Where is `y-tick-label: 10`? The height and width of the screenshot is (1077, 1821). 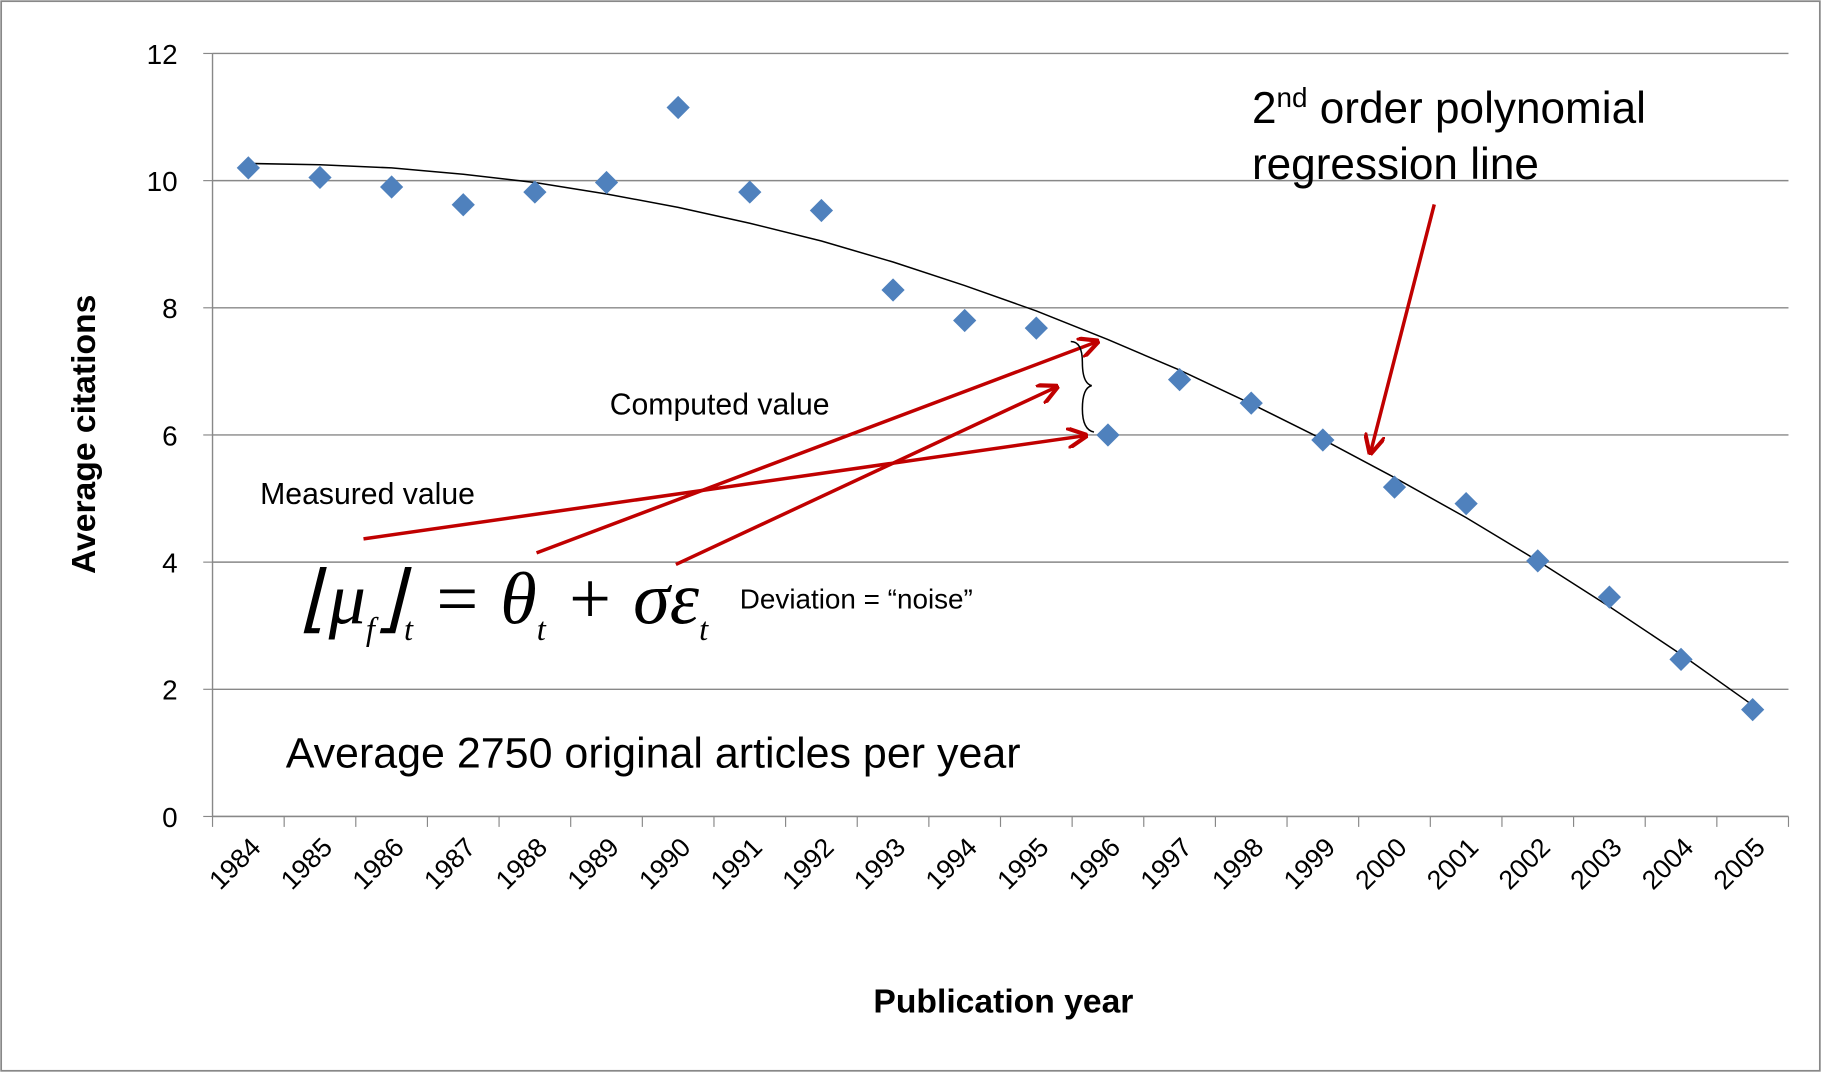
y-tick-label: 10 is located at coordinates (162, 181).